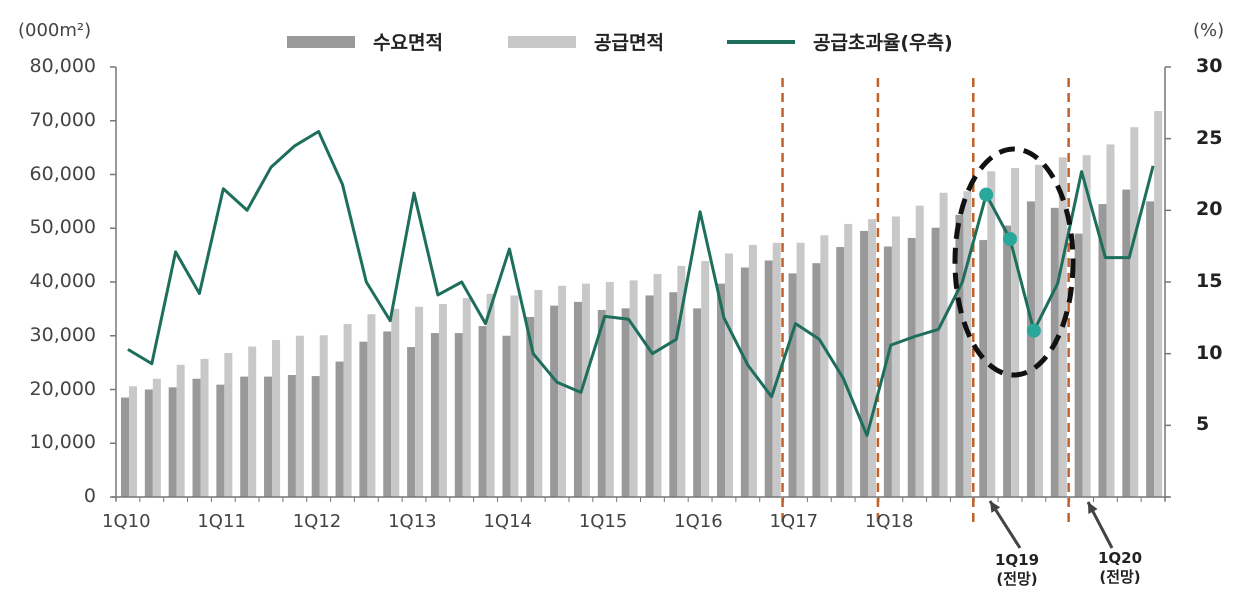 The height and width of the screenshot is (609, 1241). What do you see at coordinates (62, 281) in the screenshot?
I see `left-axis-tick-label: 40,000` at bounding box center [62, 281].